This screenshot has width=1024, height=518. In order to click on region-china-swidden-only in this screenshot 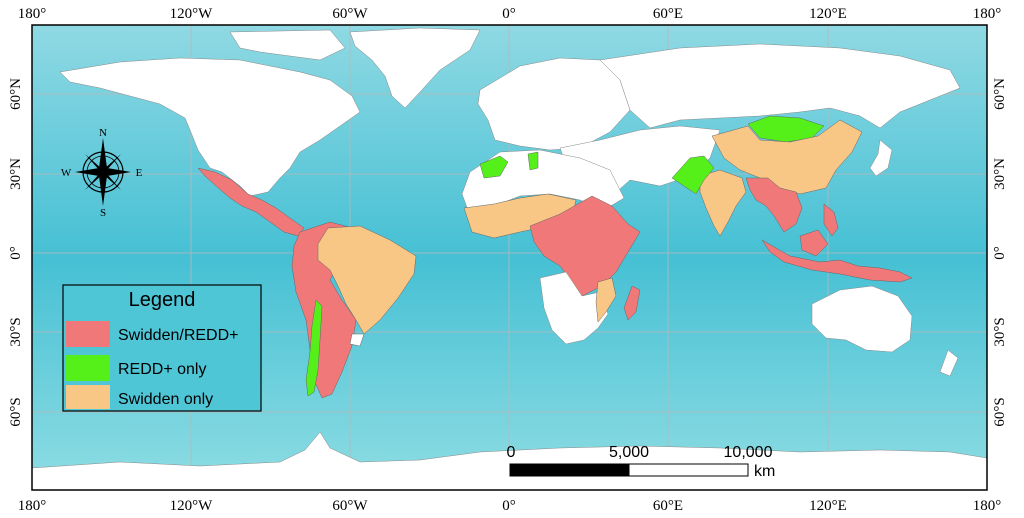, I will do `click(787, 157)`.